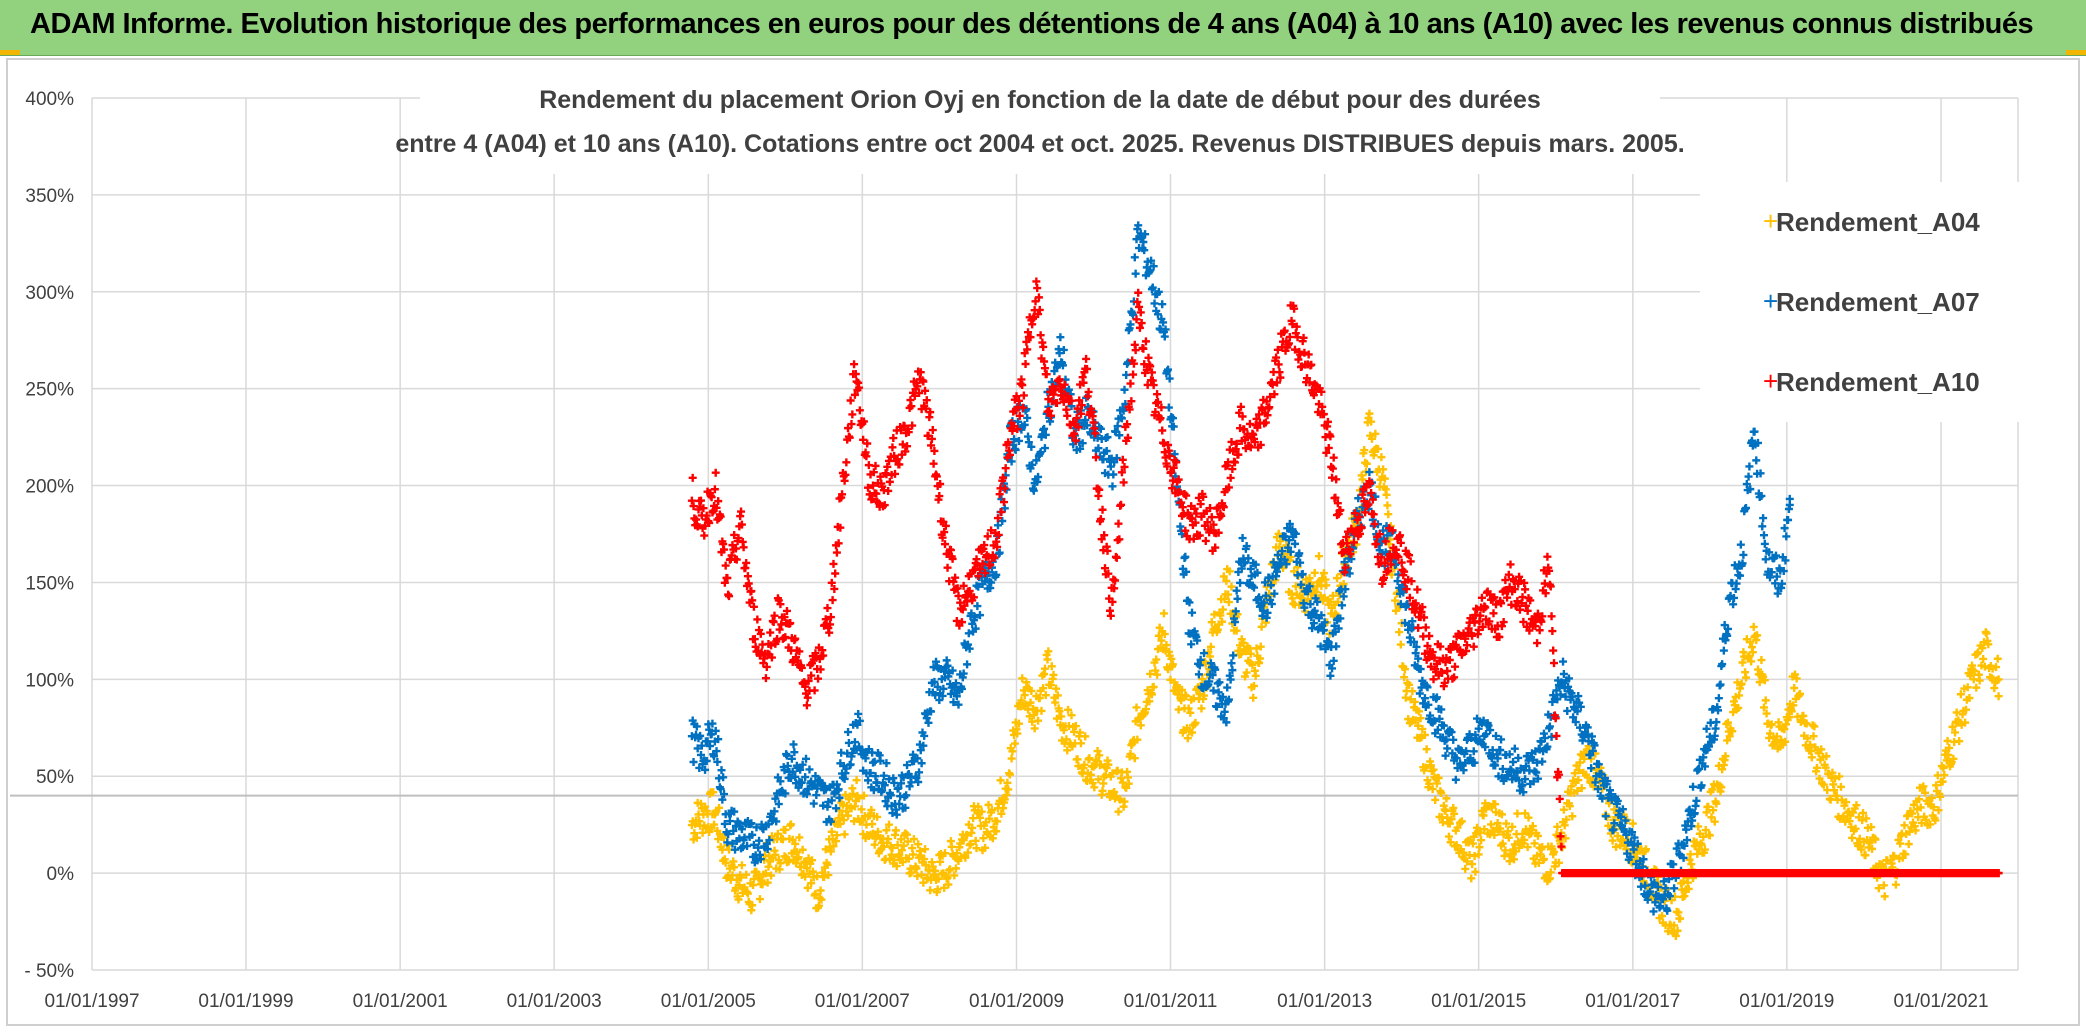 This screenshot has width=2086, height=1032. I want to click on y-tick-label: 0%, so click(61, 874).